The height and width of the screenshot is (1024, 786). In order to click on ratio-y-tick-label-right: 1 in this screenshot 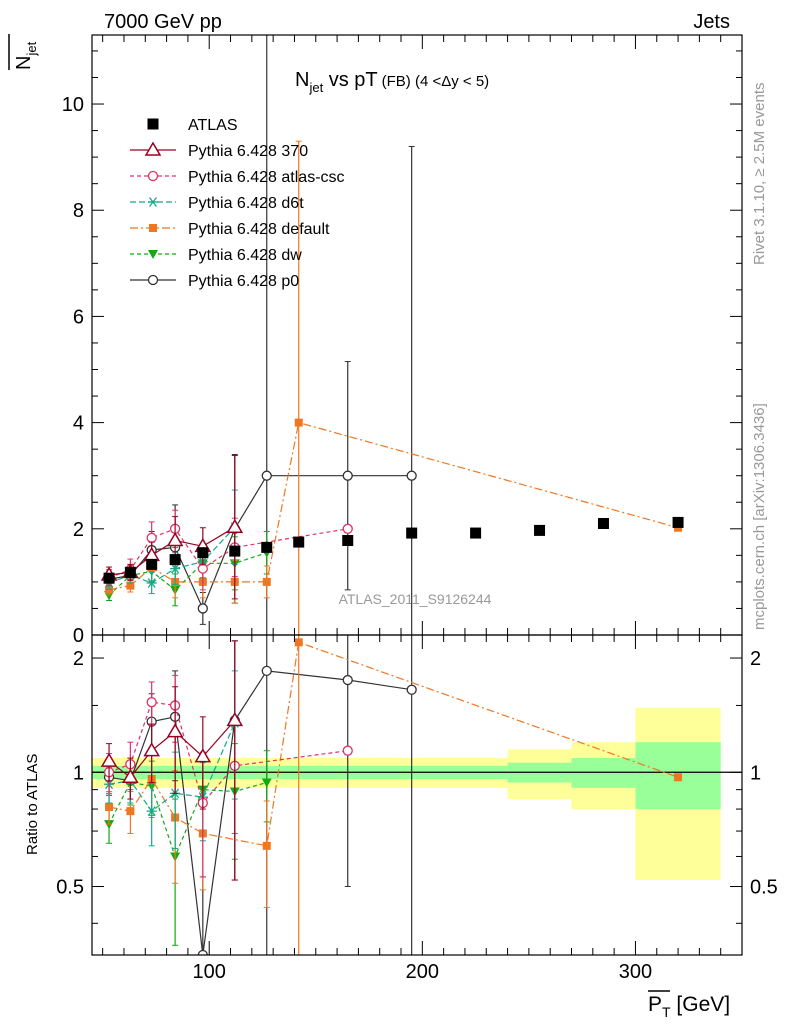, I will do `click(755, 773)`.